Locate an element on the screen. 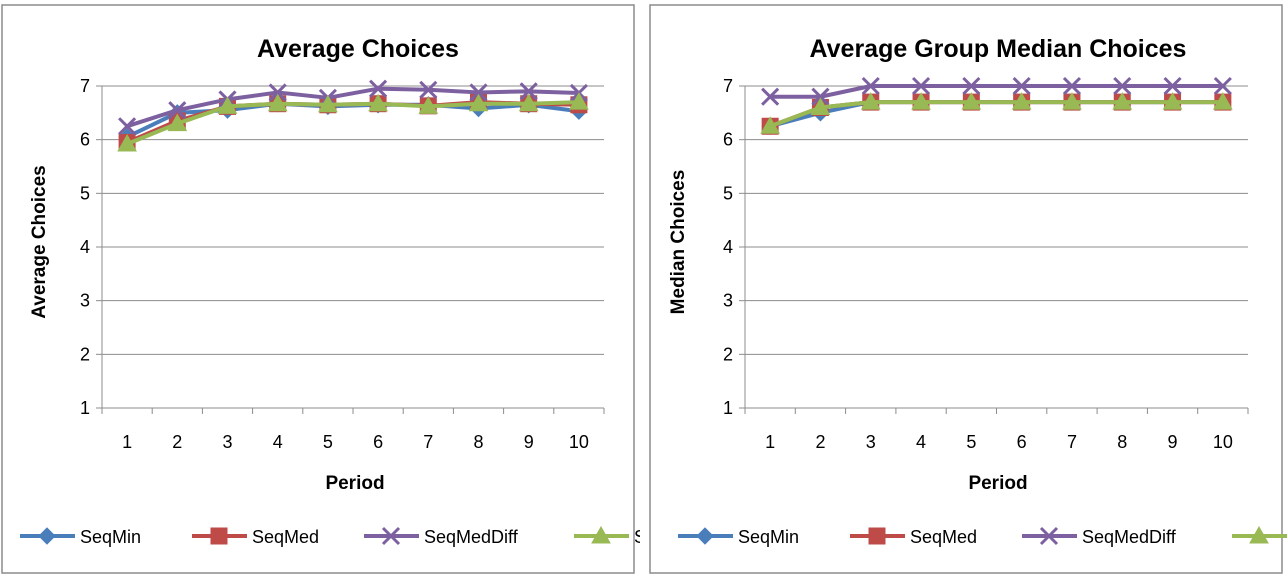  y-axis-title: Average Choices is located at coordinates (39, 241).